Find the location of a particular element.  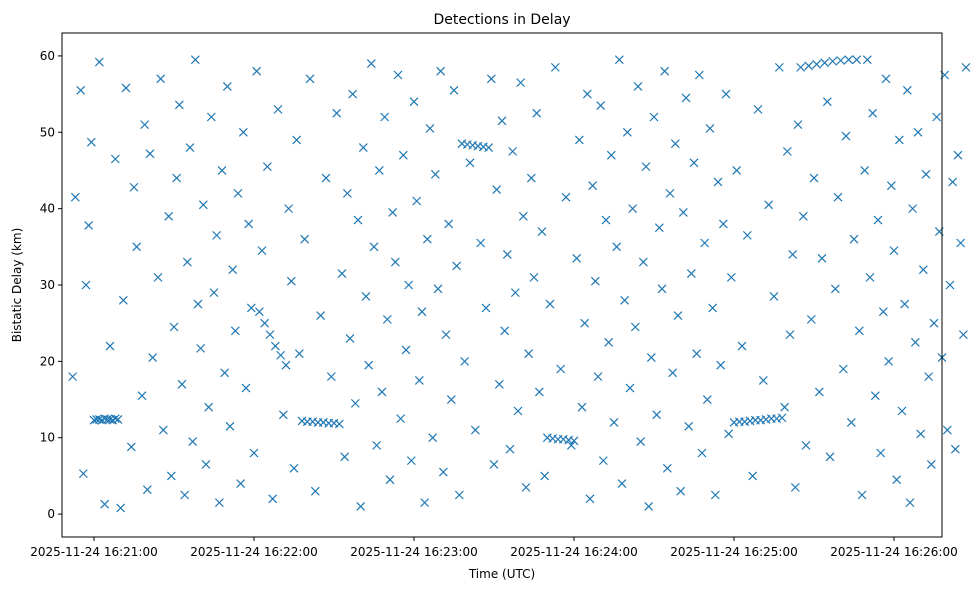

y-tick-label: 30 is located at coordinates (47, 285).